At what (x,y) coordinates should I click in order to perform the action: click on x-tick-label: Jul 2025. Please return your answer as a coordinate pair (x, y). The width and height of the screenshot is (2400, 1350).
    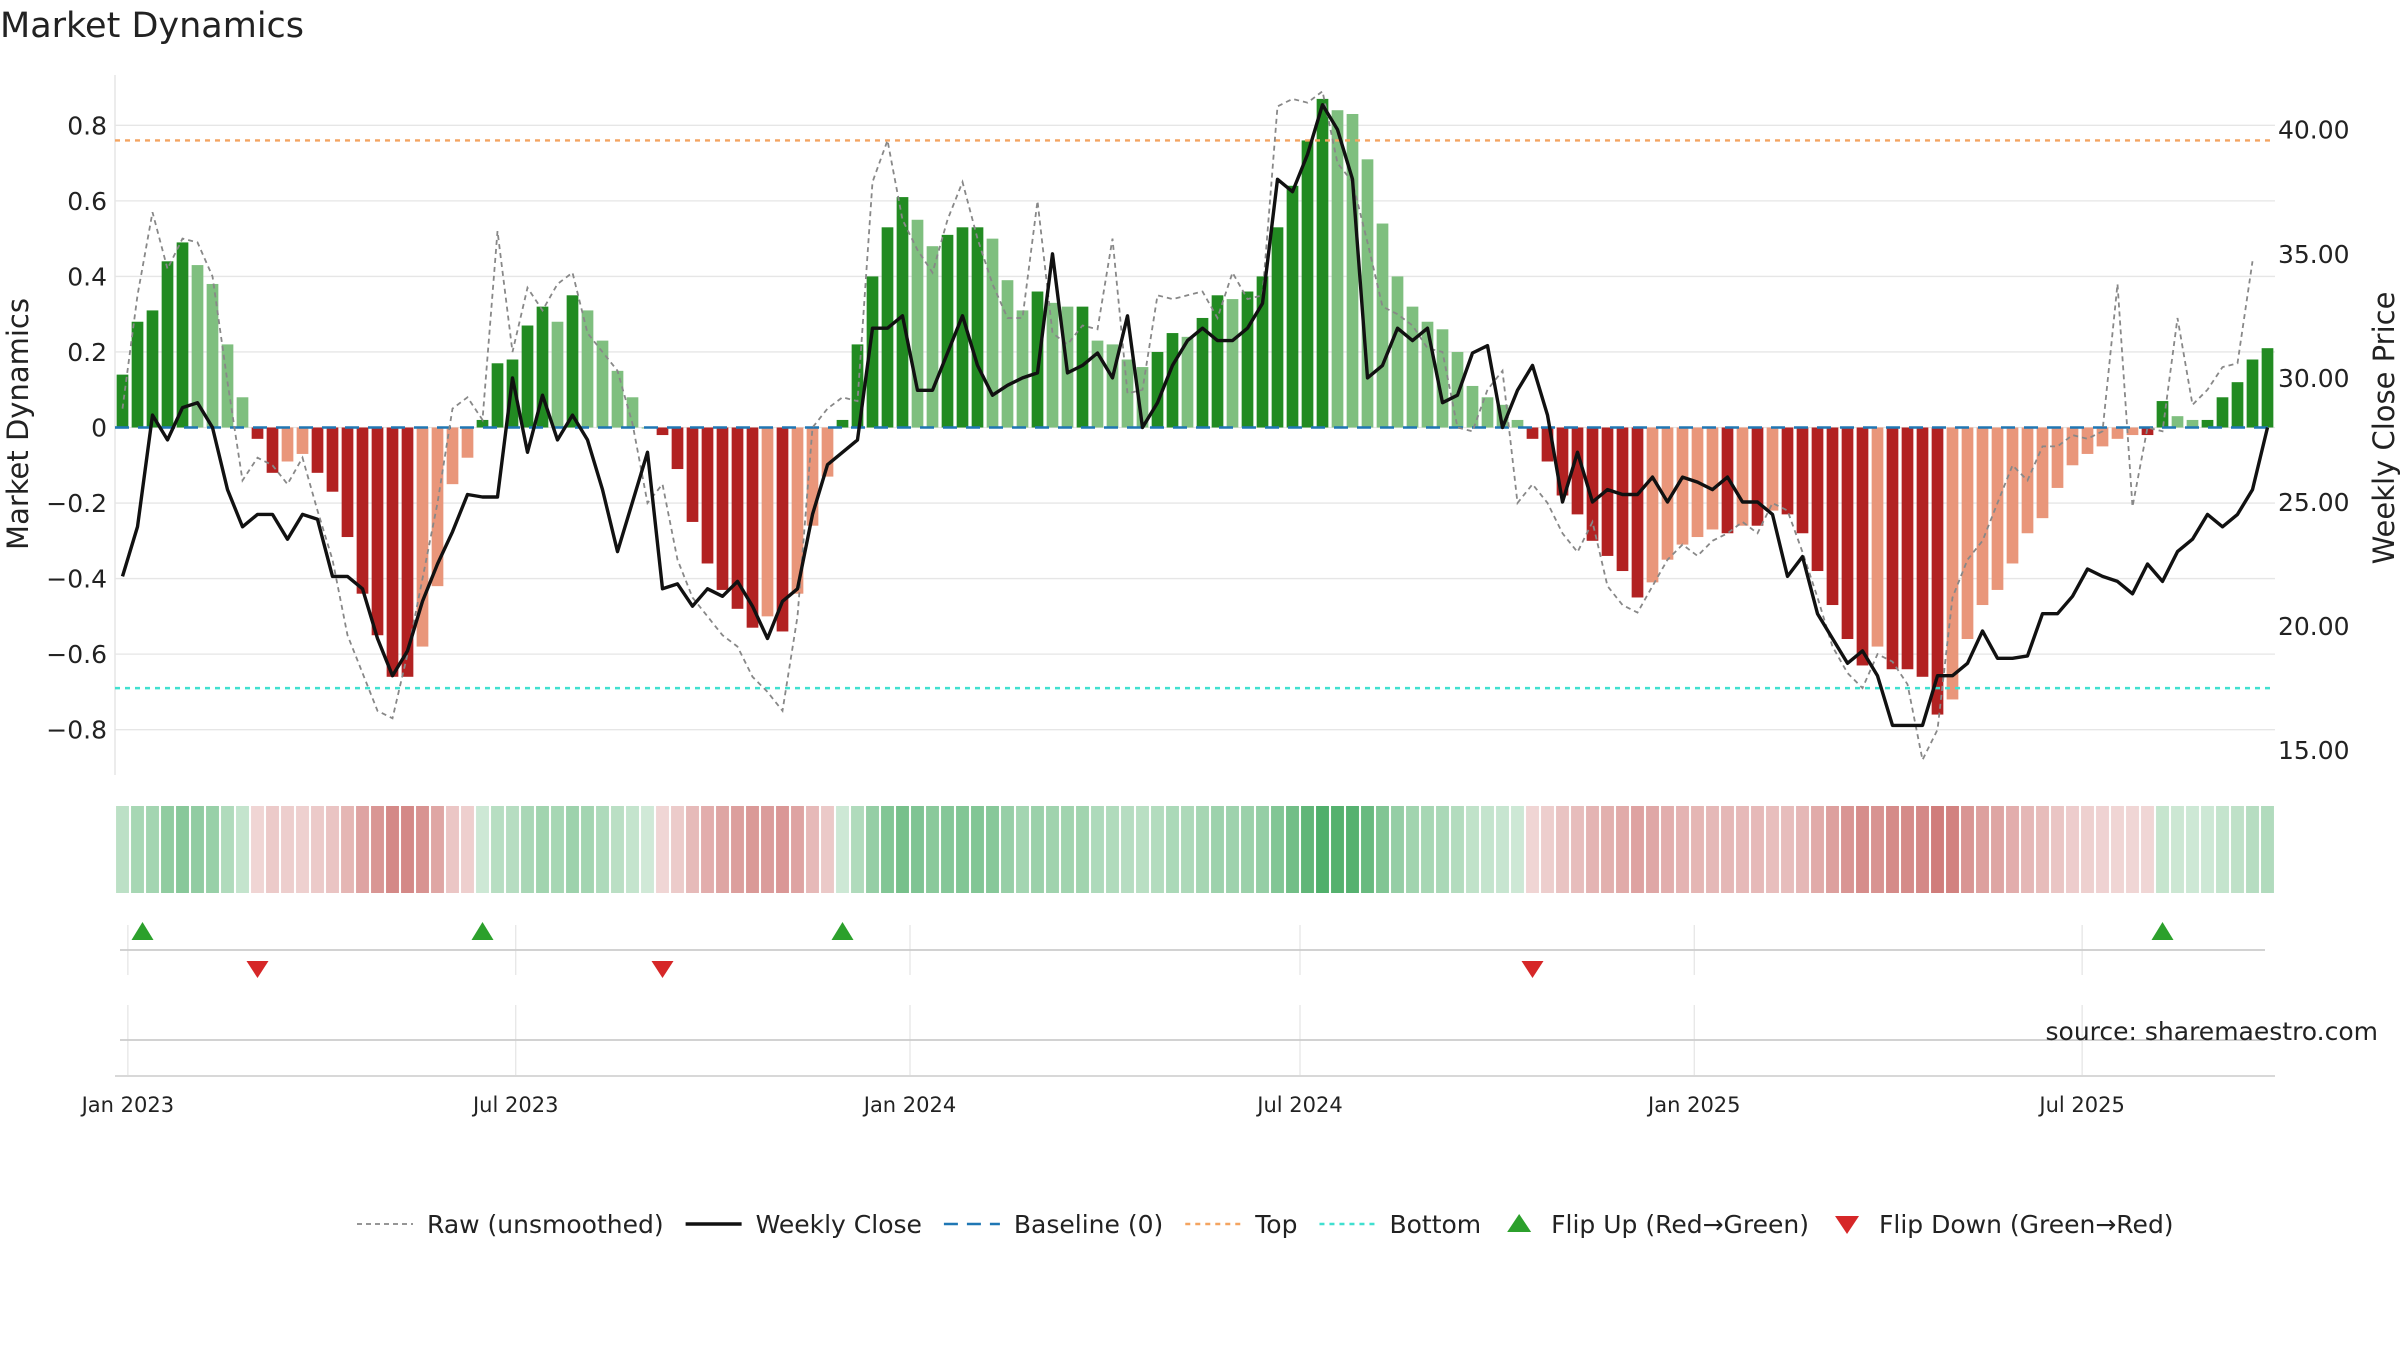
    Looking at the image, I should click on (2080, 1105).